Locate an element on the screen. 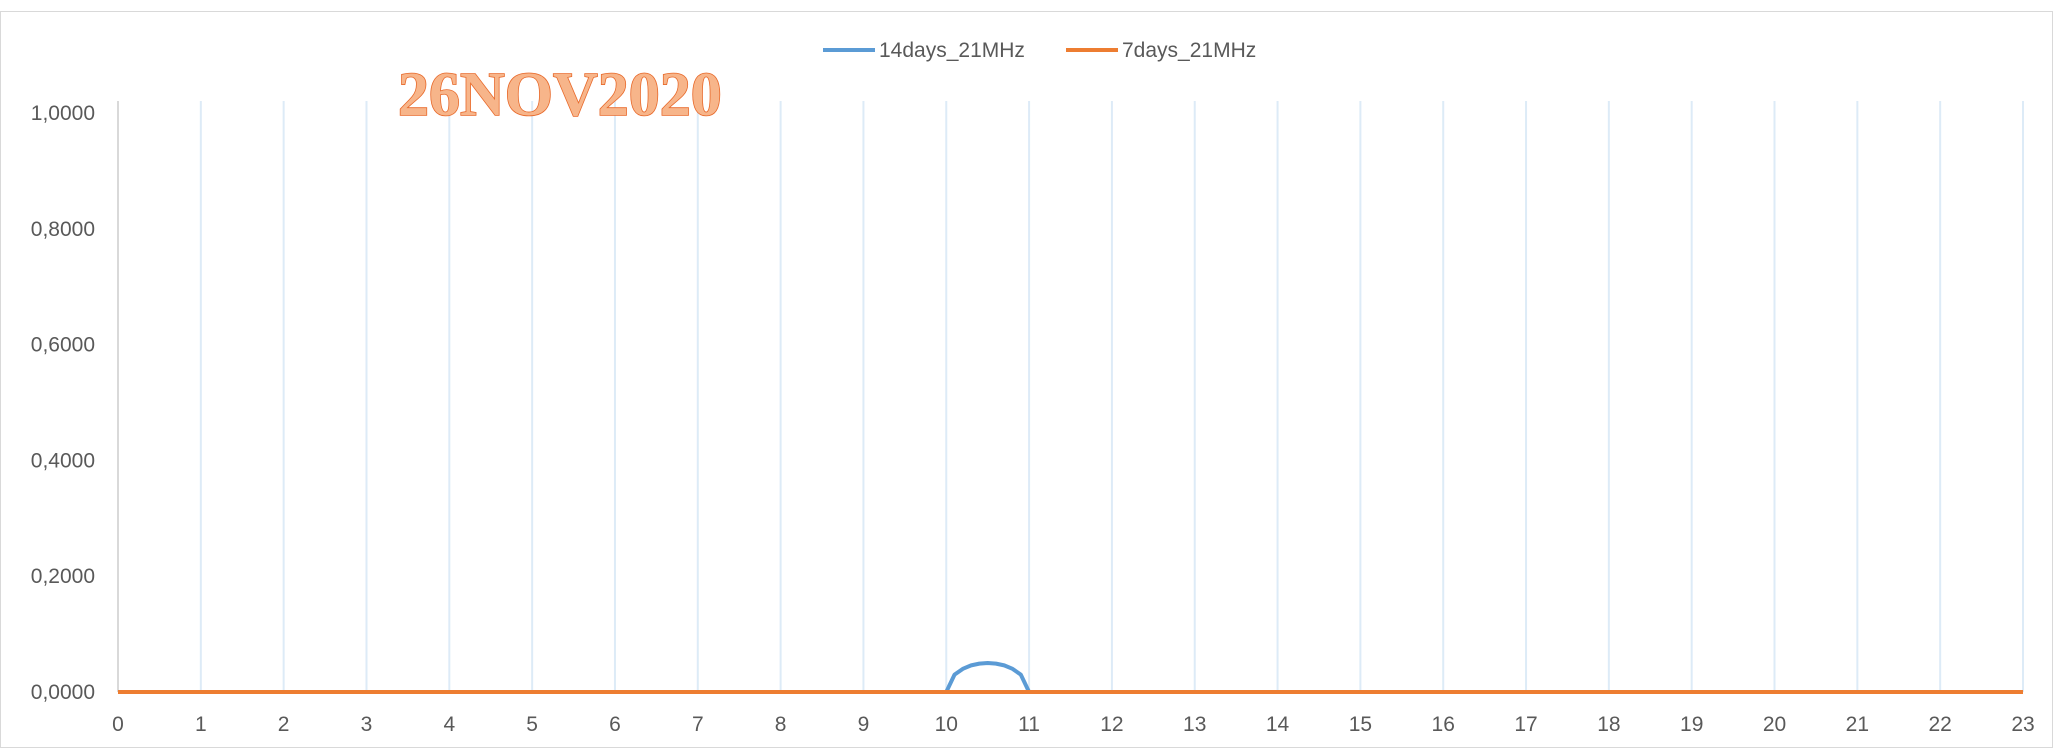 The width and height of the screenshot is (2055, 750). series-lines is located at coordinates (1070, 677).